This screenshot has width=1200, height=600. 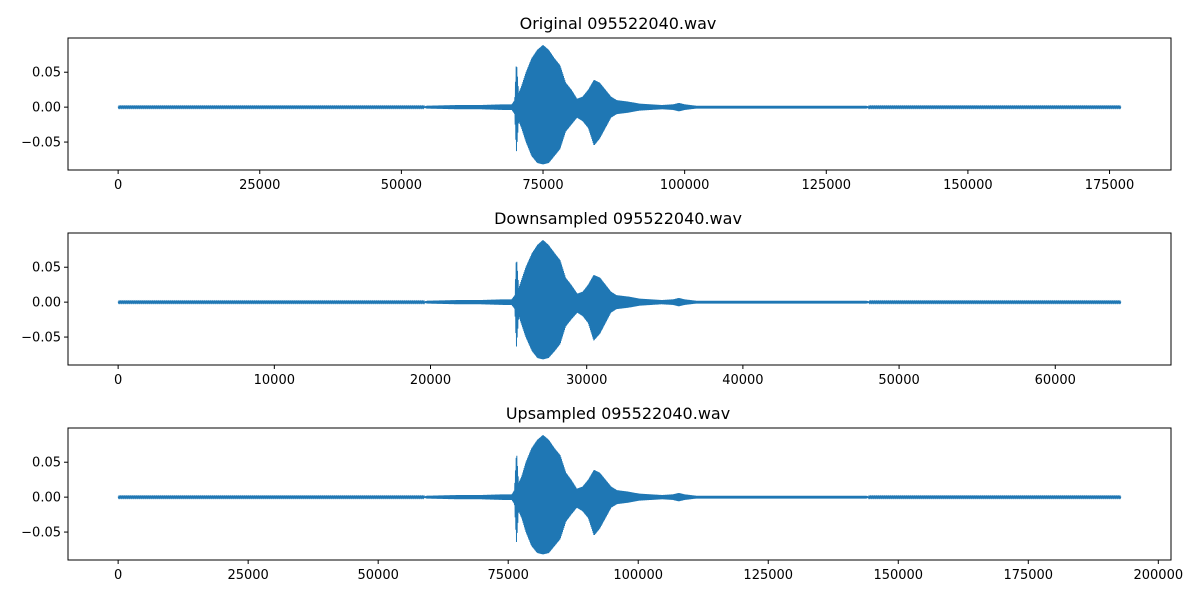 I want to click on x-tick-label: 40000, so click(x=742, y=380).